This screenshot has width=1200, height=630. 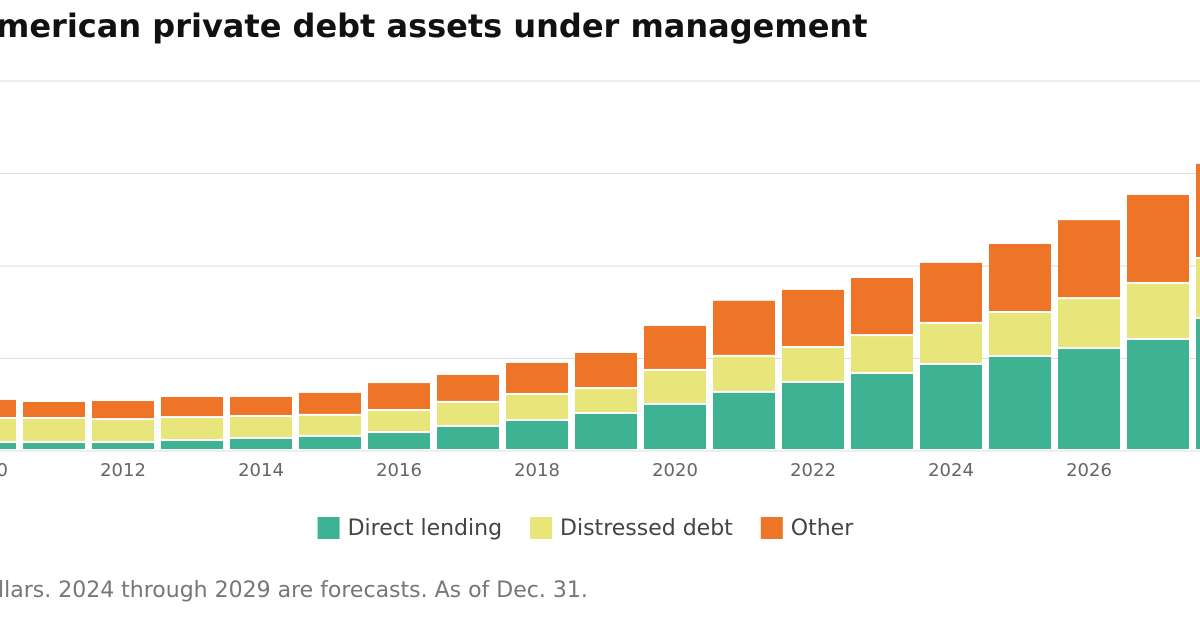 I want to click on x-tick-label: 2018, so click(x=537, y=470).